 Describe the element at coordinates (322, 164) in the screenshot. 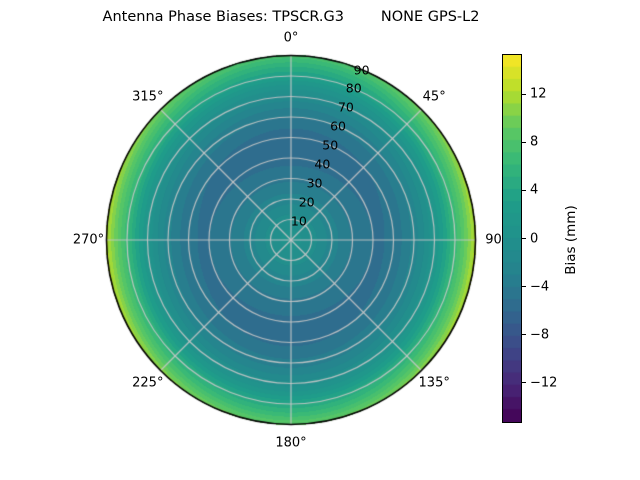

I see `radial-tick-label: 40` at that location.